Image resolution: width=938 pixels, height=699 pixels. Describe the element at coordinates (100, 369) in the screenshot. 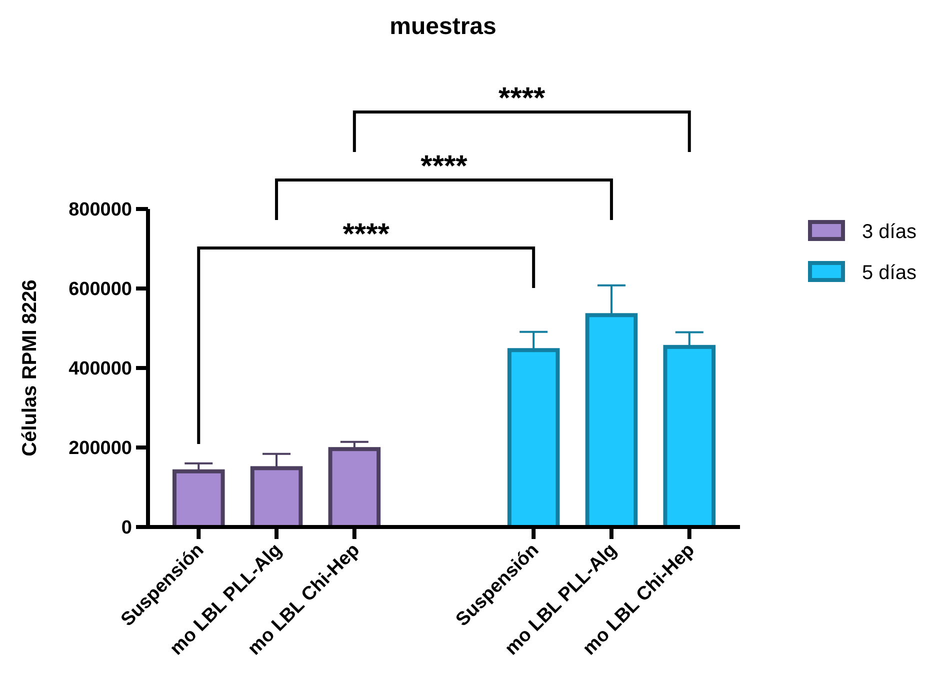

I see `y-tick-label: 400000` at that location.